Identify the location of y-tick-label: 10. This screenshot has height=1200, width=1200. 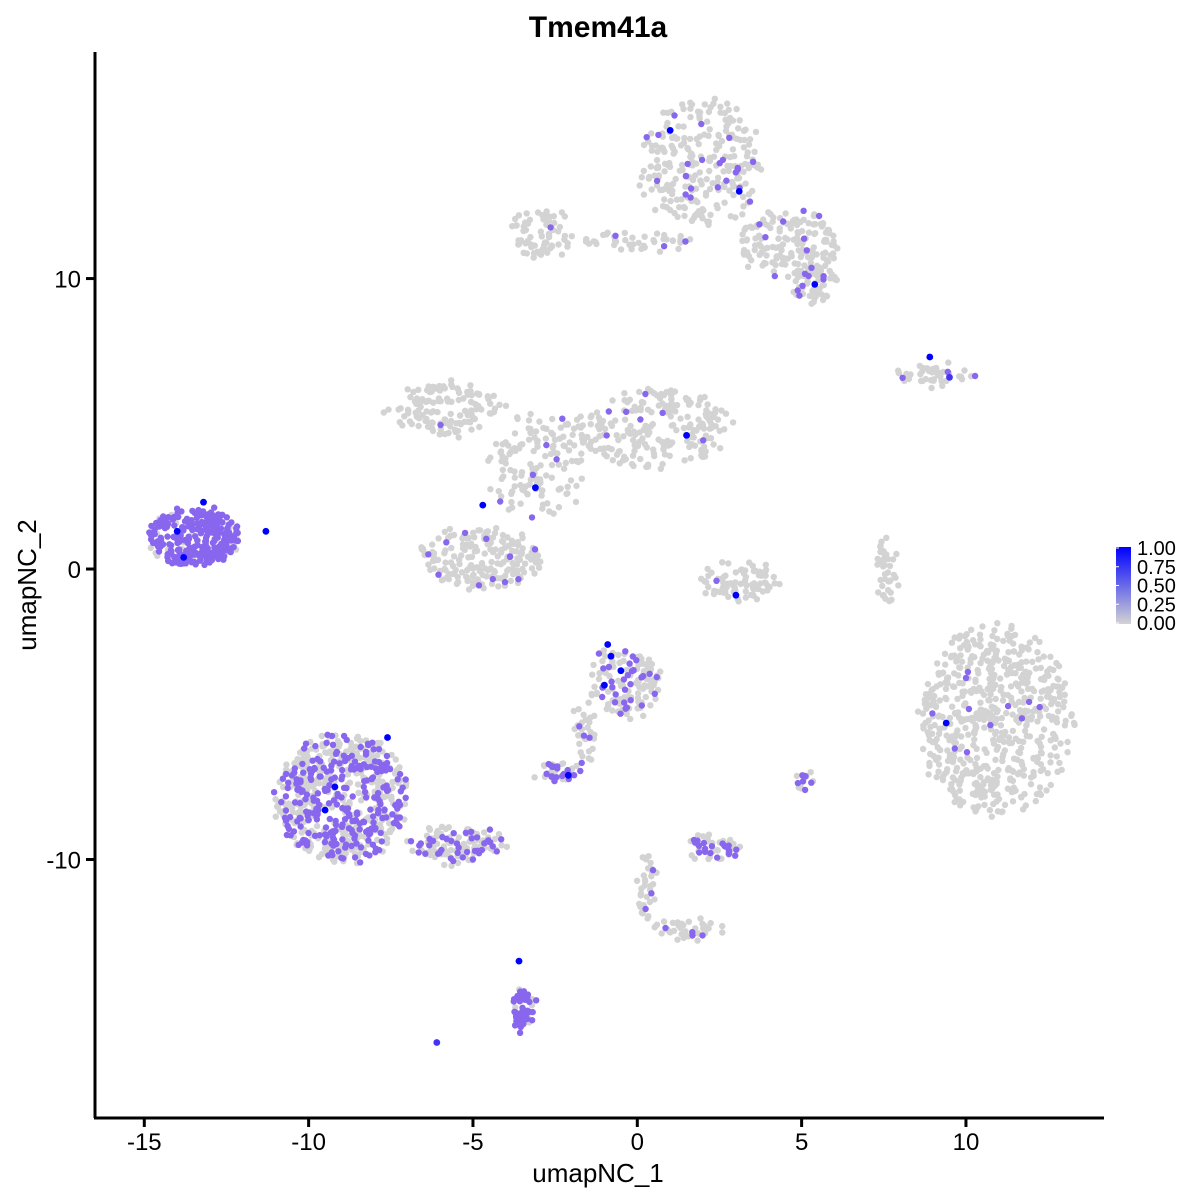
(67, 280).